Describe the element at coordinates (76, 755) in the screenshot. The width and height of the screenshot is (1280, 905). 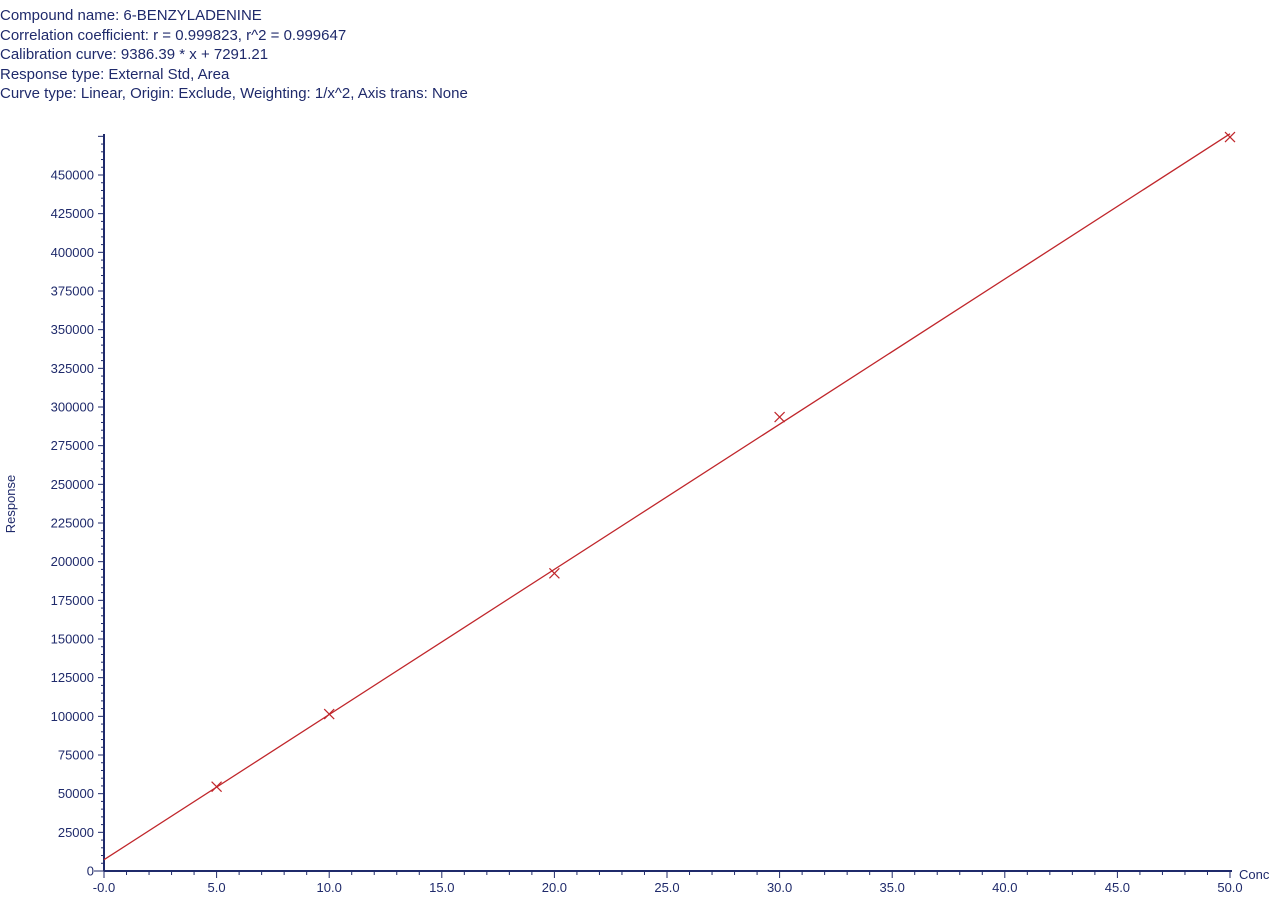
I see `y-tick-label: 75000` at that location.